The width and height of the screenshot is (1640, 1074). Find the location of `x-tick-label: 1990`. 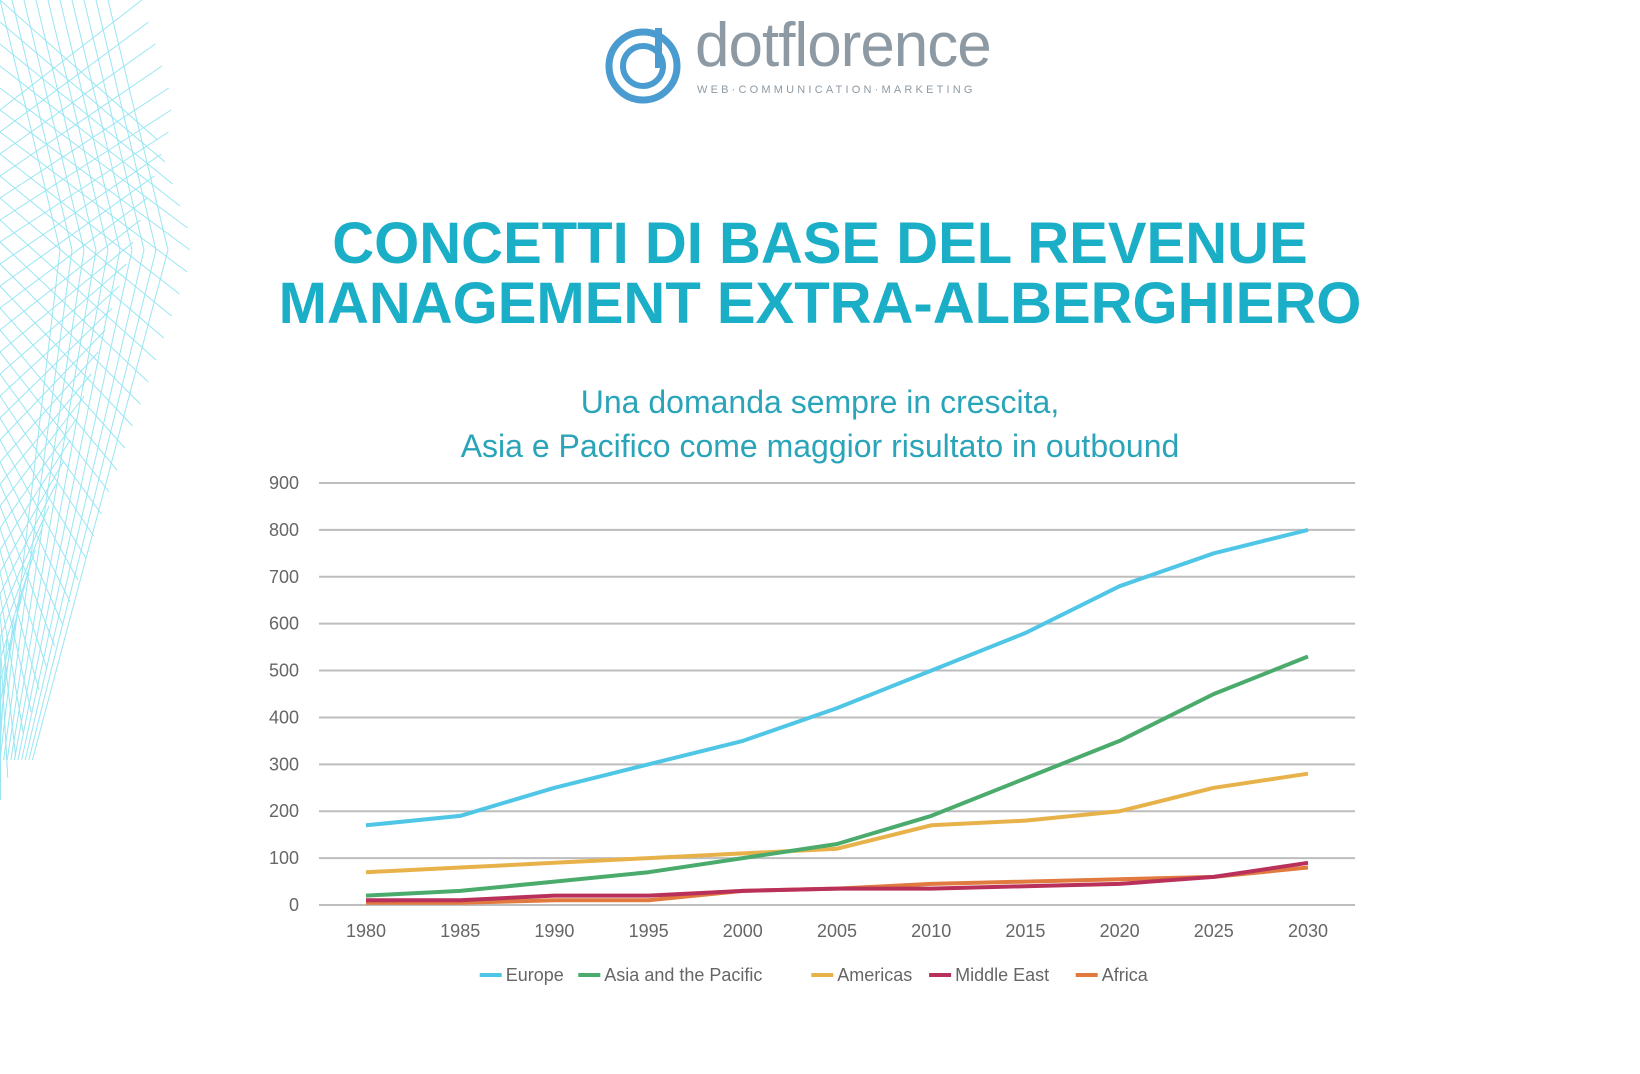

x-tick-label: 1990 is located at coordinates (554, 931).